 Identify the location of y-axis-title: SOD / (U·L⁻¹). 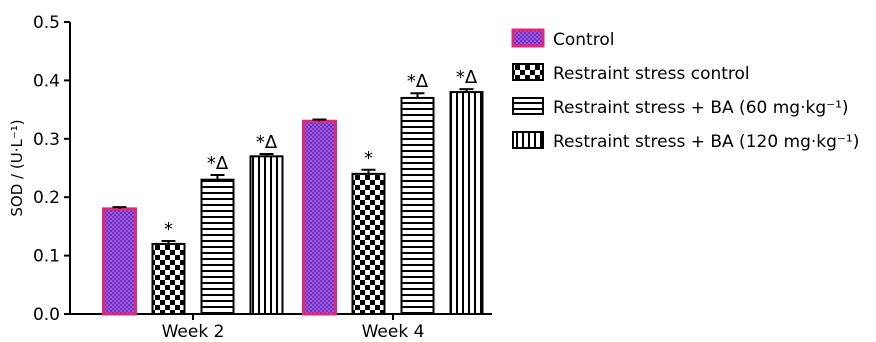
(17, 167).